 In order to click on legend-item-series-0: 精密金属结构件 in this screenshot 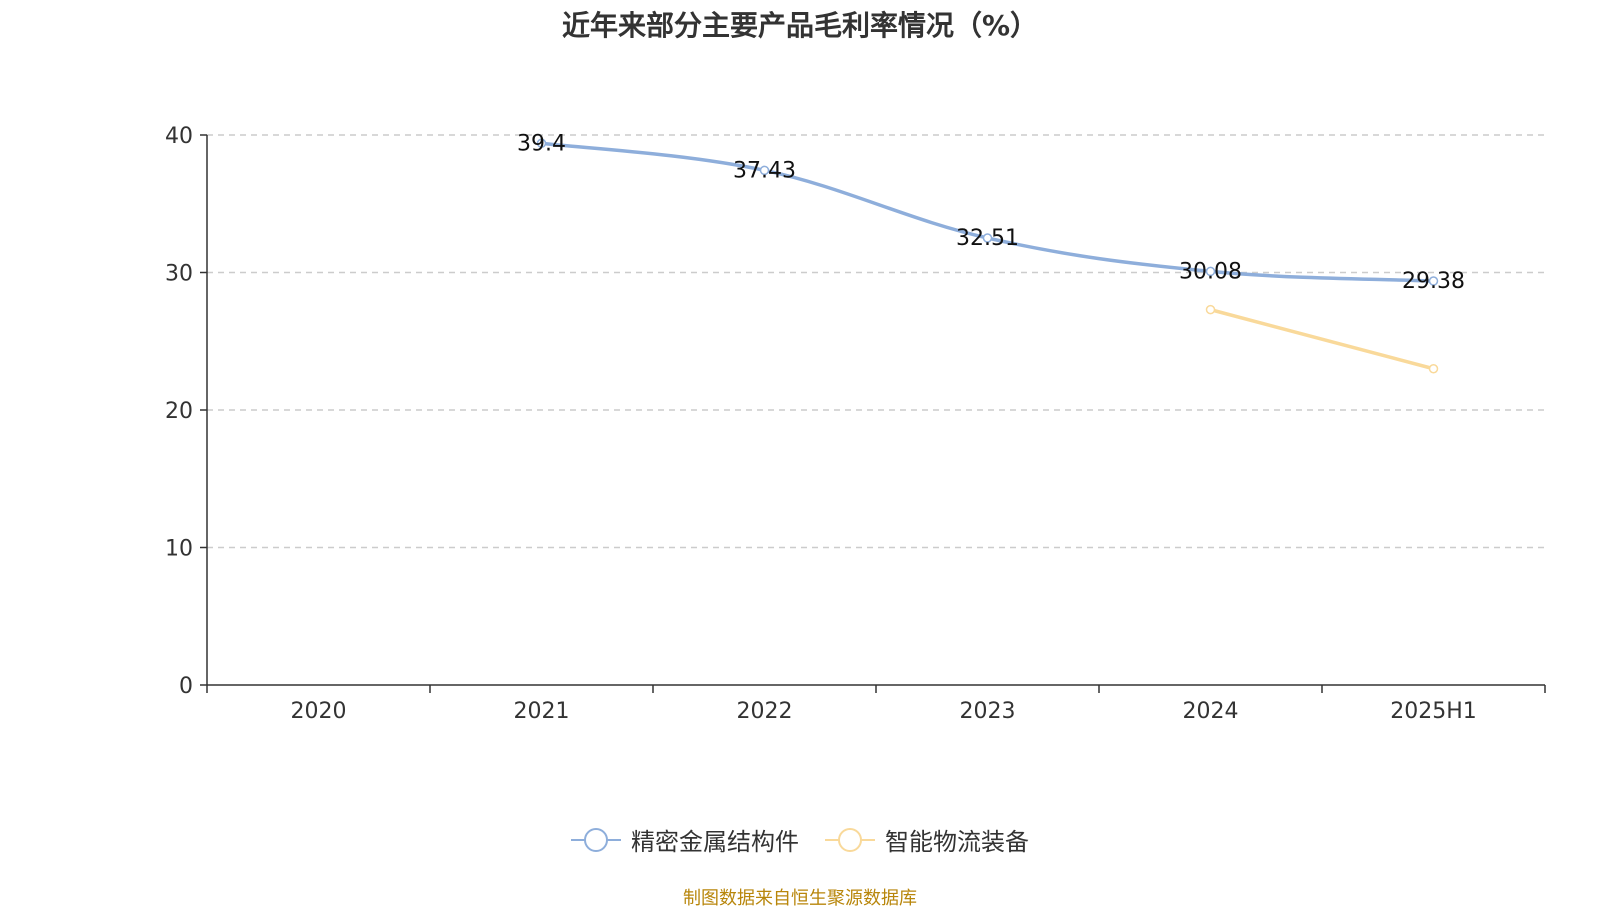, I will do `click(685, 839)`.